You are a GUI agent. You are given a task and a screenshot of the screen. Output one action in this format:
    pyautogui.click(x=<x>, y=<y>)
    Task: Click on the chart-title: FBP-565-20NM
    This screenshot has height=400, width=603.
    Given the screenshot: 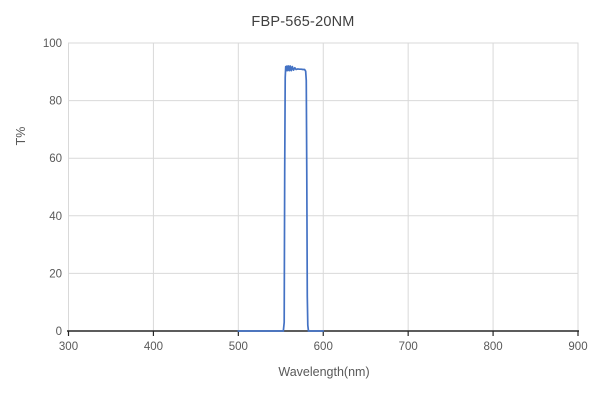 What is the action you would take?
    pyautogui.click(x=302, y=22)
    